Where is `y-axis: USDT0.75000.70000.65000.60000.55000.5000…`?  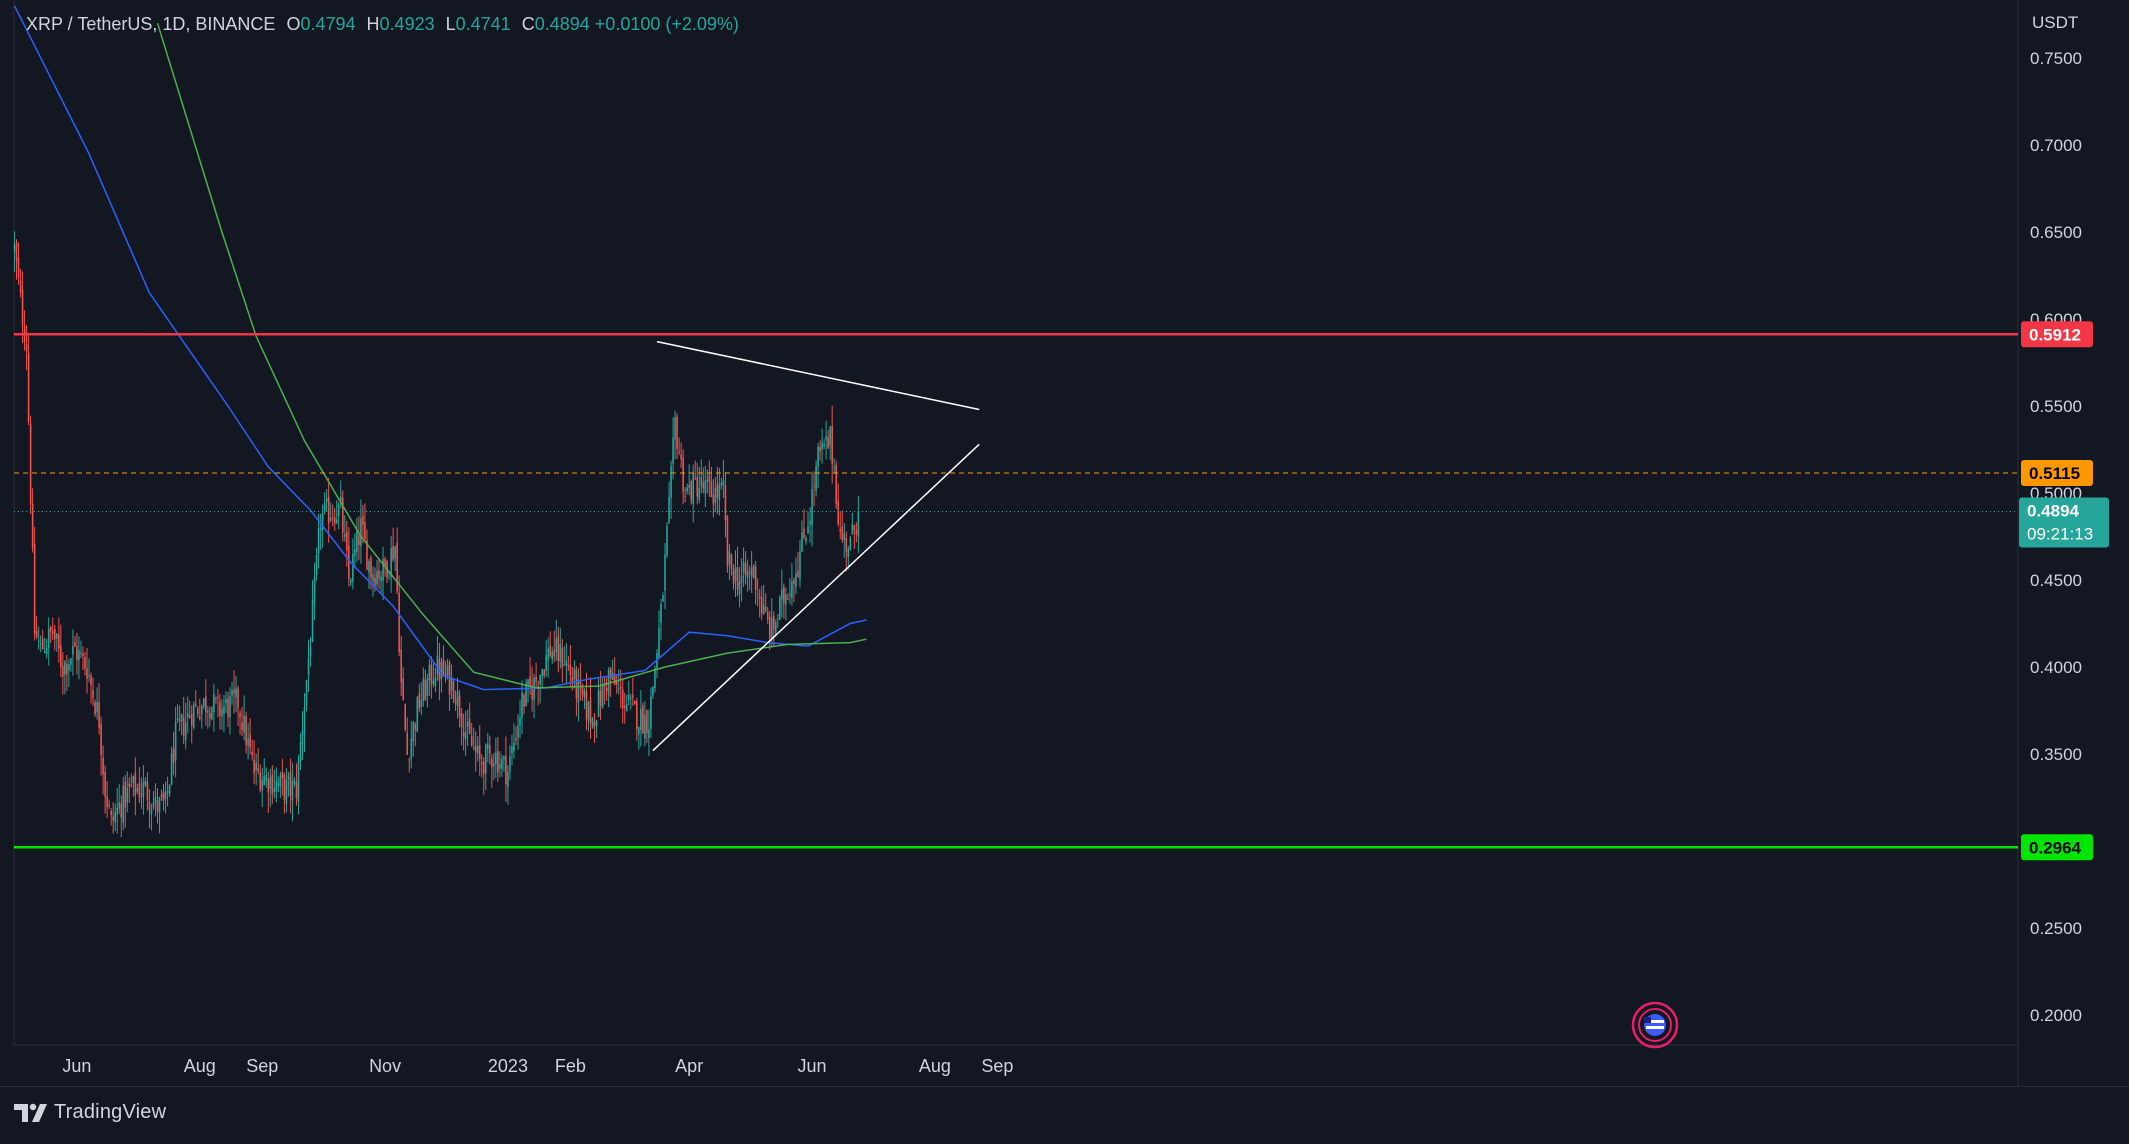 y-axis: USDT0.75000.70000.65000.60000.55000.5000… is located at coordinates (2064, 519).